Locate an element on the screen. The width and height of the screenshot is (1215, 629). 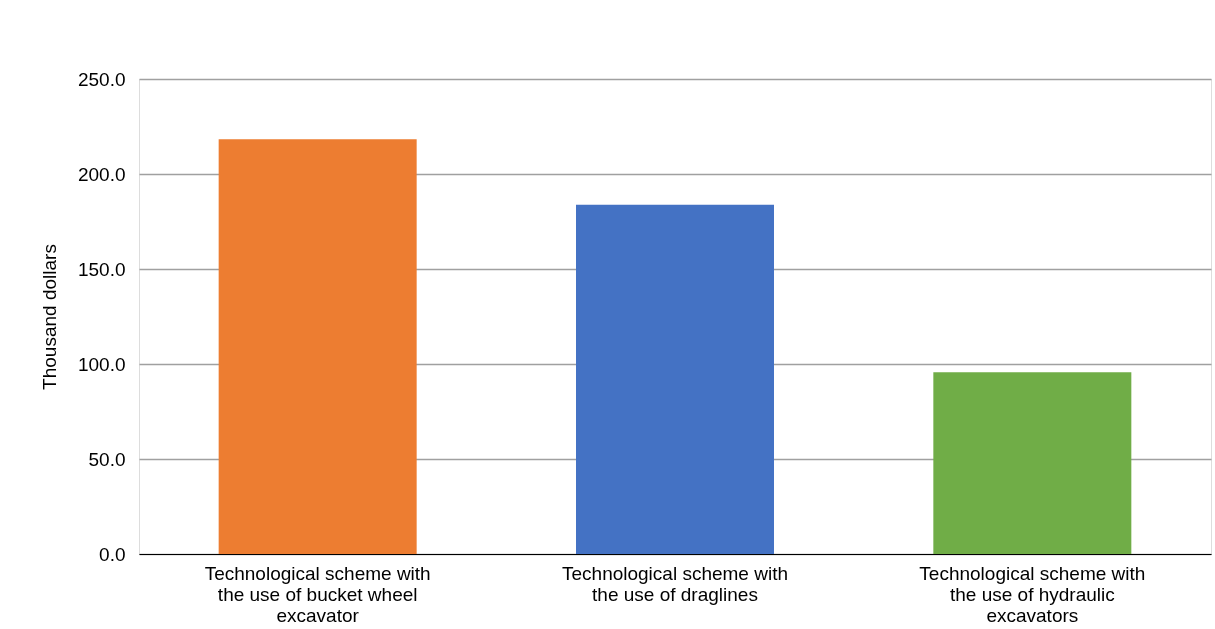
y-tick-label: 250.0 is located at coordinates (101, 79).